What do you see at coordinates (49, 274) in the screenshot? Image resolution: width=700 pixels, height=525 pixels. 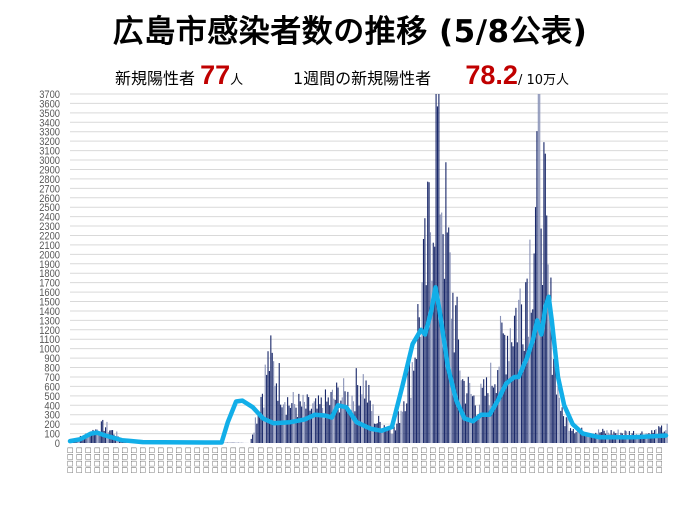 I see `svg-text: 1800` at bounding box center [49, 274].